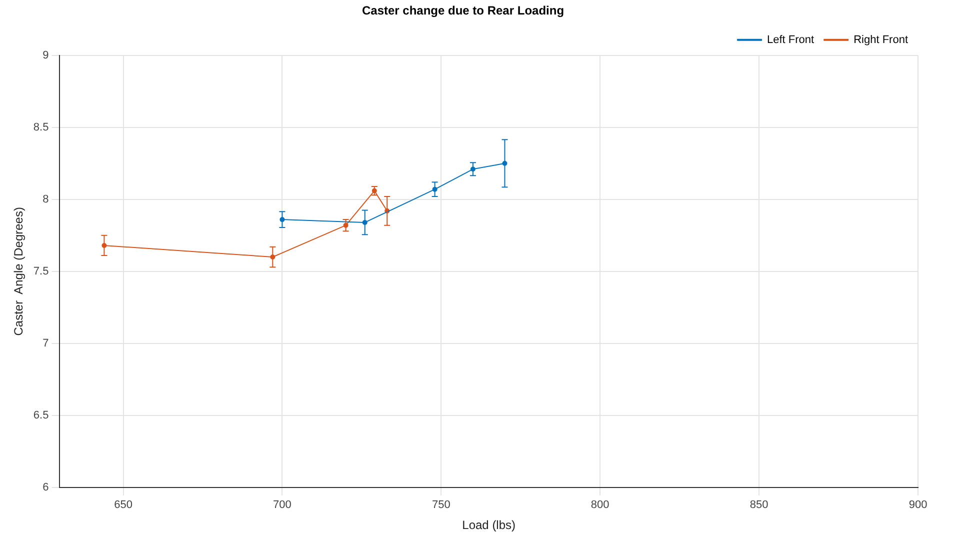 The width and height of the screenshot is (958, 537). I want to click on y-tick-label: 7.5, so click(41, 271).